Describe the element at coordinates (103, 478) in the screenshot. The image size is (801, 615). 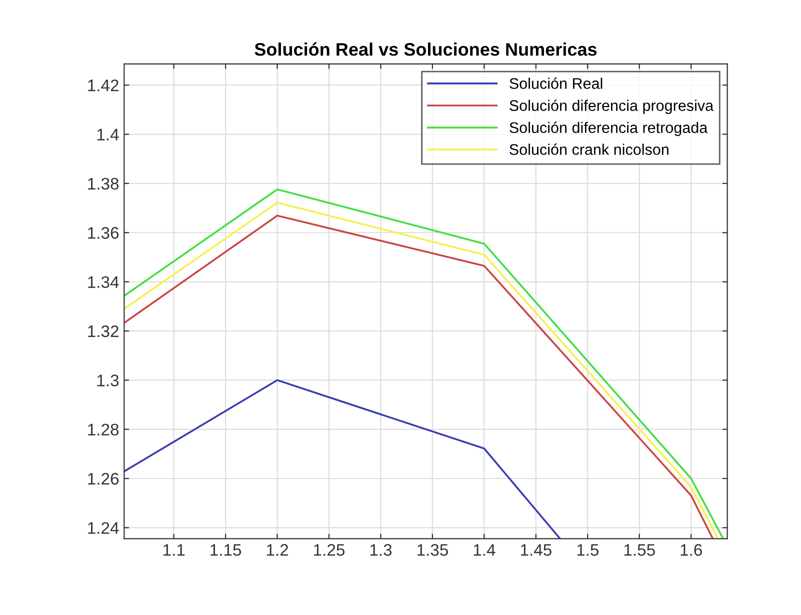
I see `y-tick-label: 1.26` at that location.